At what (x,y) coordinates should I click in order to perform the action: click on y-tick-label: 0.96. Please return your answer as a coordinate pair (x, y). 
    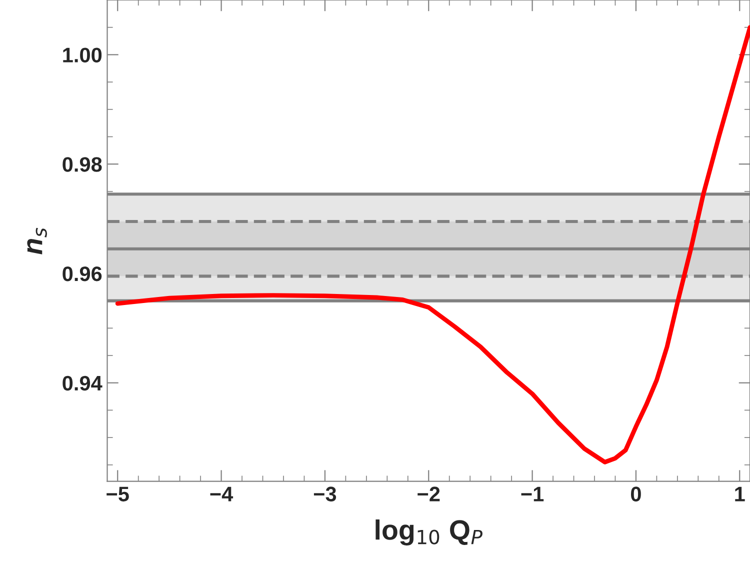
    Looking at the image, I should click on (82, 274).